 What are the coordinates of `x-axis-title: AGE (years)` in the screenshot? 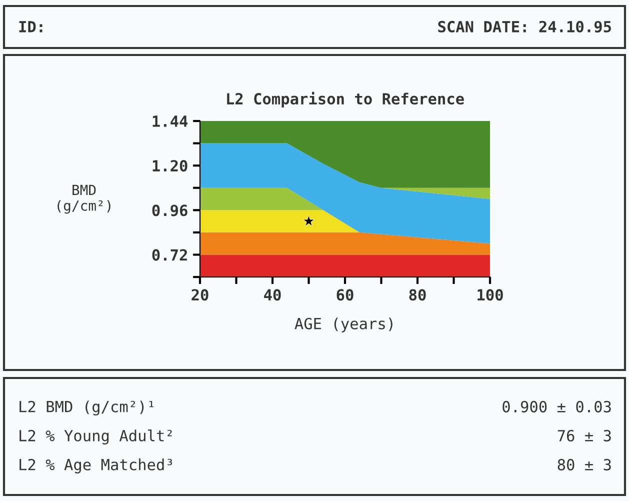 It's located at (343, 325).